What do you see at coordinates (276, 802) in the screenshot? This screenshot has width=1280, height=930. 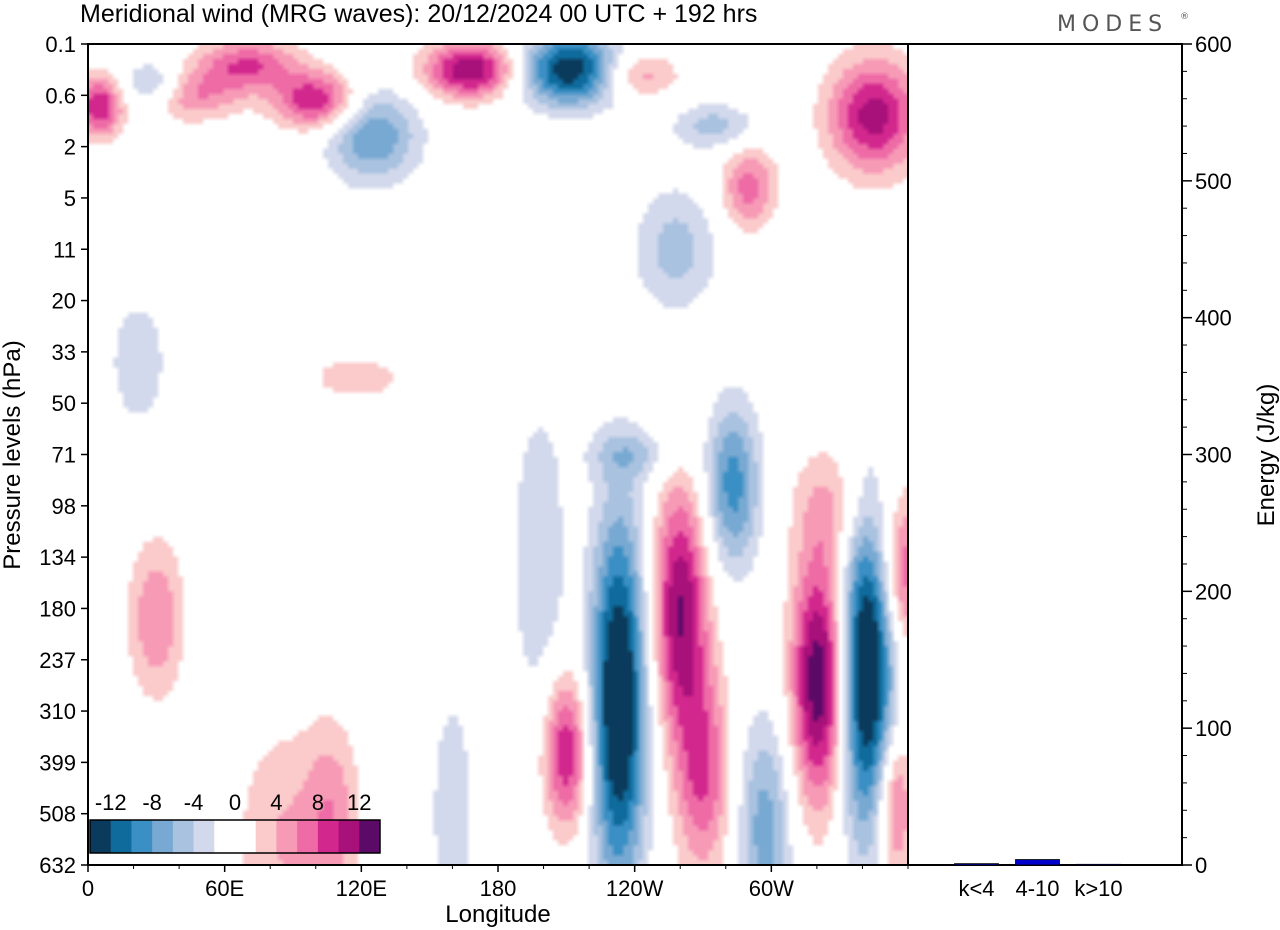 I see `colorbar-label: 4` at bounding box center [276, 802].